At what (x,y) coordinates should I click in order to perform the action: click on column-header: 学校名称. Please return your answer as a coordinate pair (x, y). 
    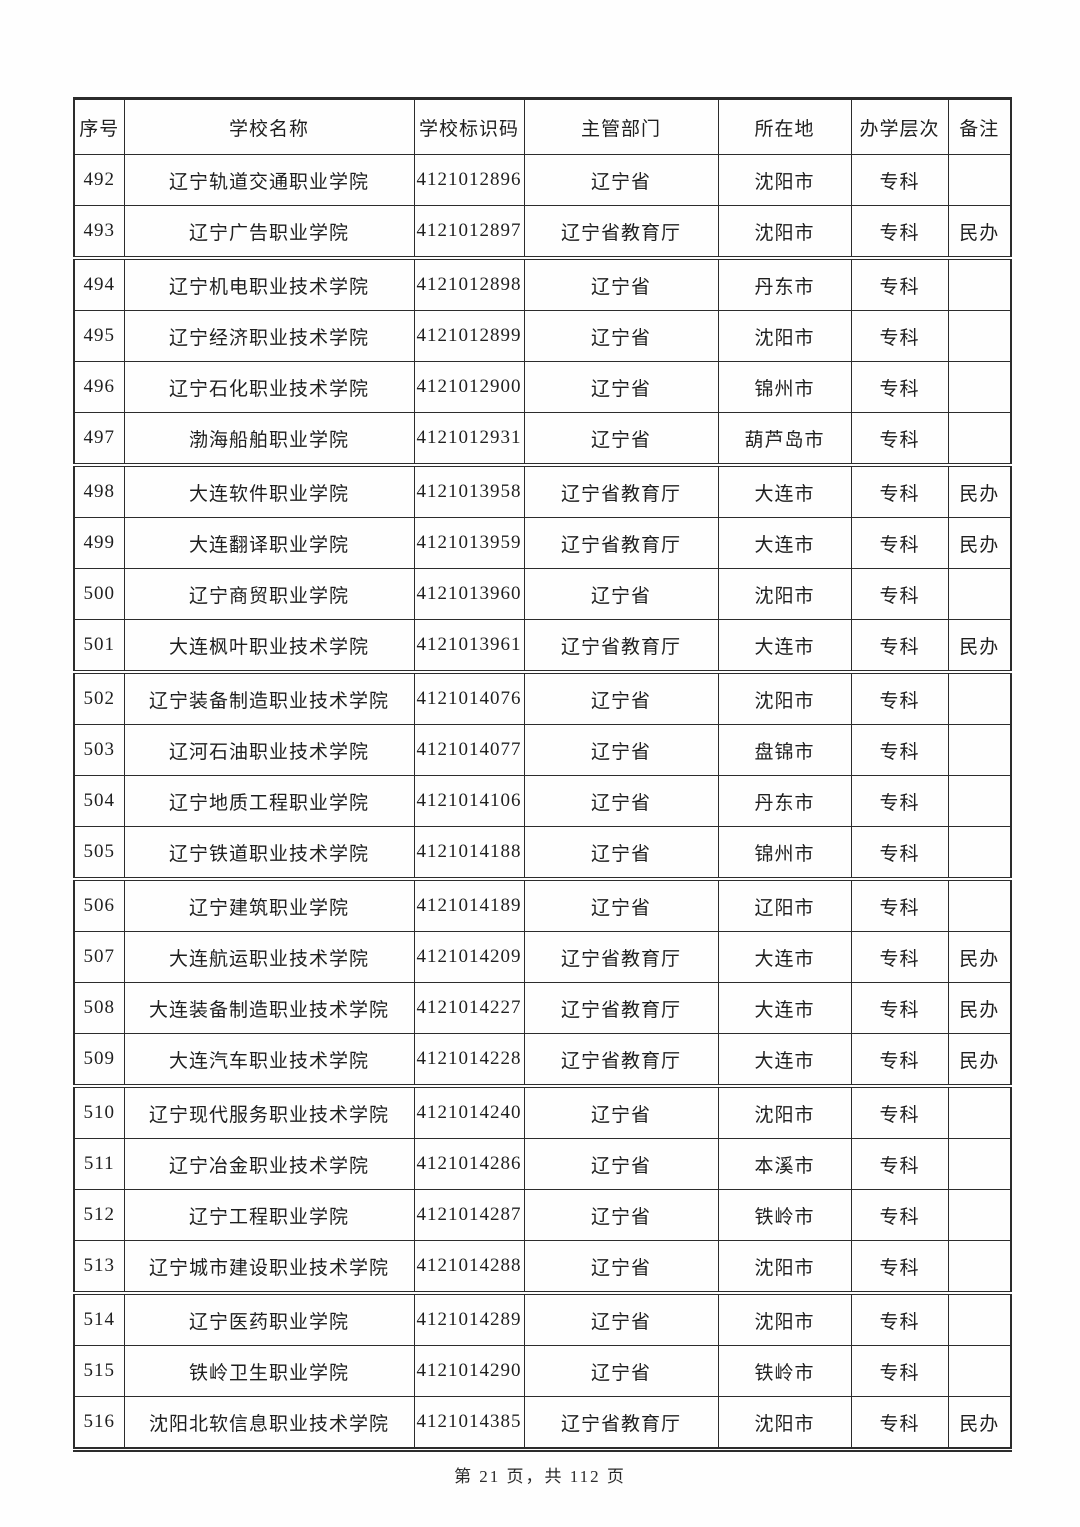
    Looking at the image, I should click on (269, 126).